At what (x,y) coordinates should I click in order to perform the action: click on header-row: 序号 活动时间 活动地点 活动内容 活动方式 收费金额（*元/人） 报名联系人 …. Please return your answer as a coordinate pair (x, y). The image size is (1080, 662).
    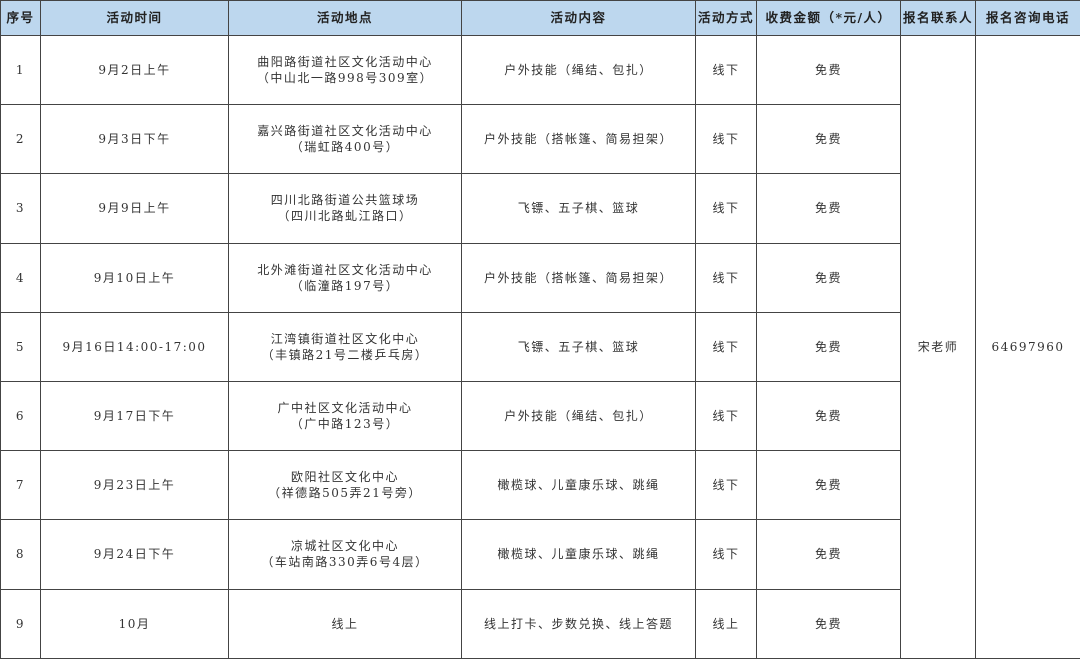
    Looking at the image, I should click on (540, 18).